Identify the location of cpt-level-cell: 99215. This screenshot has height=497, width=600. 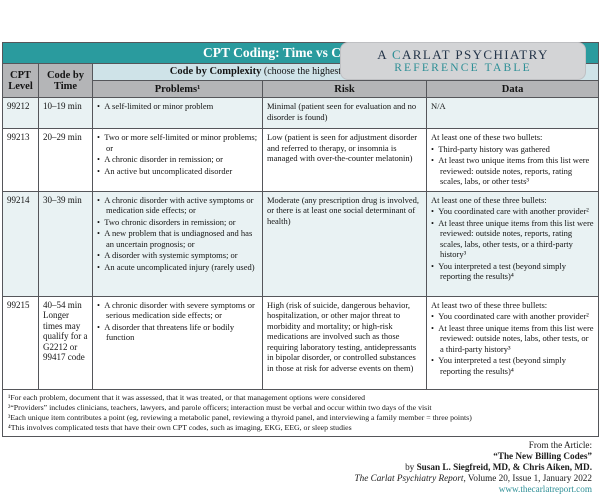
(20, 342).